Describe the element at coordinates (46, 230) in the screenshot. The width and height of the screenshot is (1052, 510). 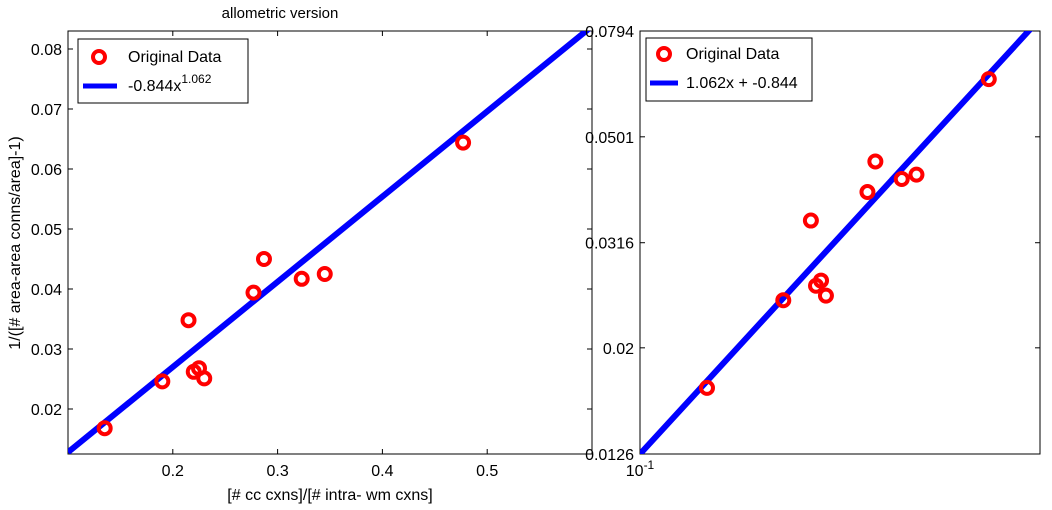
I see `y-tick-label: 0.05` at that location.